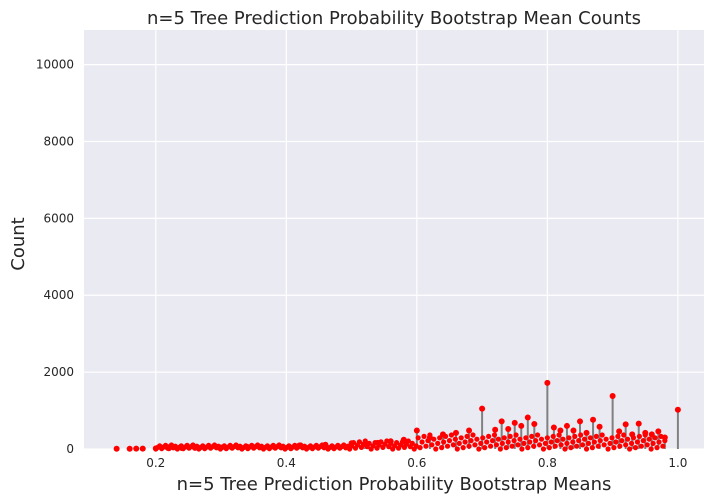 Image resolution: width=713 pixels, height=504 pixels. I want to click on x-tick-label: 0.8, so click(547, 463).